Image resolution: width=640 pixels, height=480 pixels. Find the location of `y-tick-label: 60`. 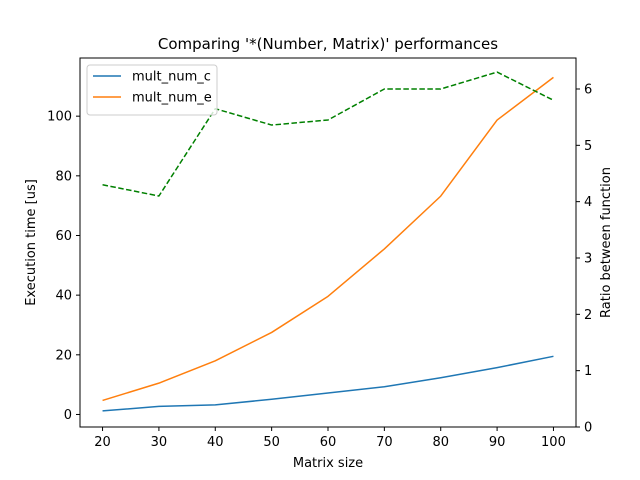

y-tick-label: 60 is located at coordinates (63, 236).